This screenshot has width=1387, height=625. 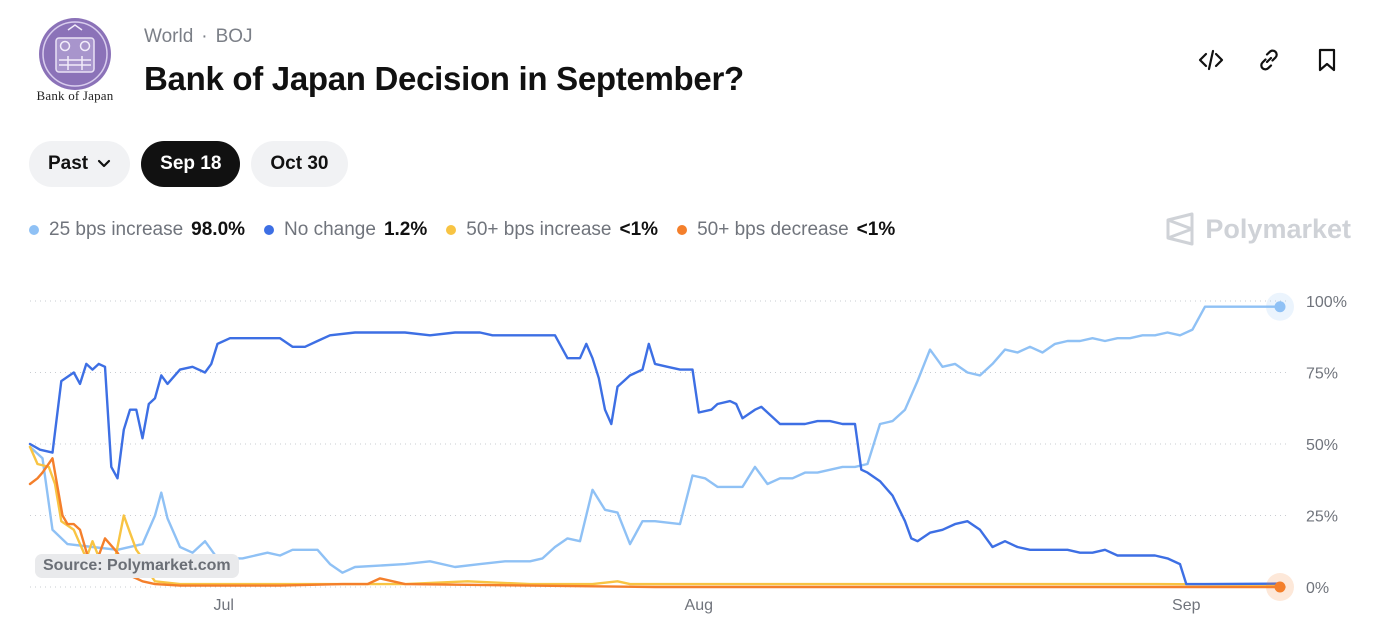 I want to click on y-tick-label: 75%, so click(x=1322, y=374).